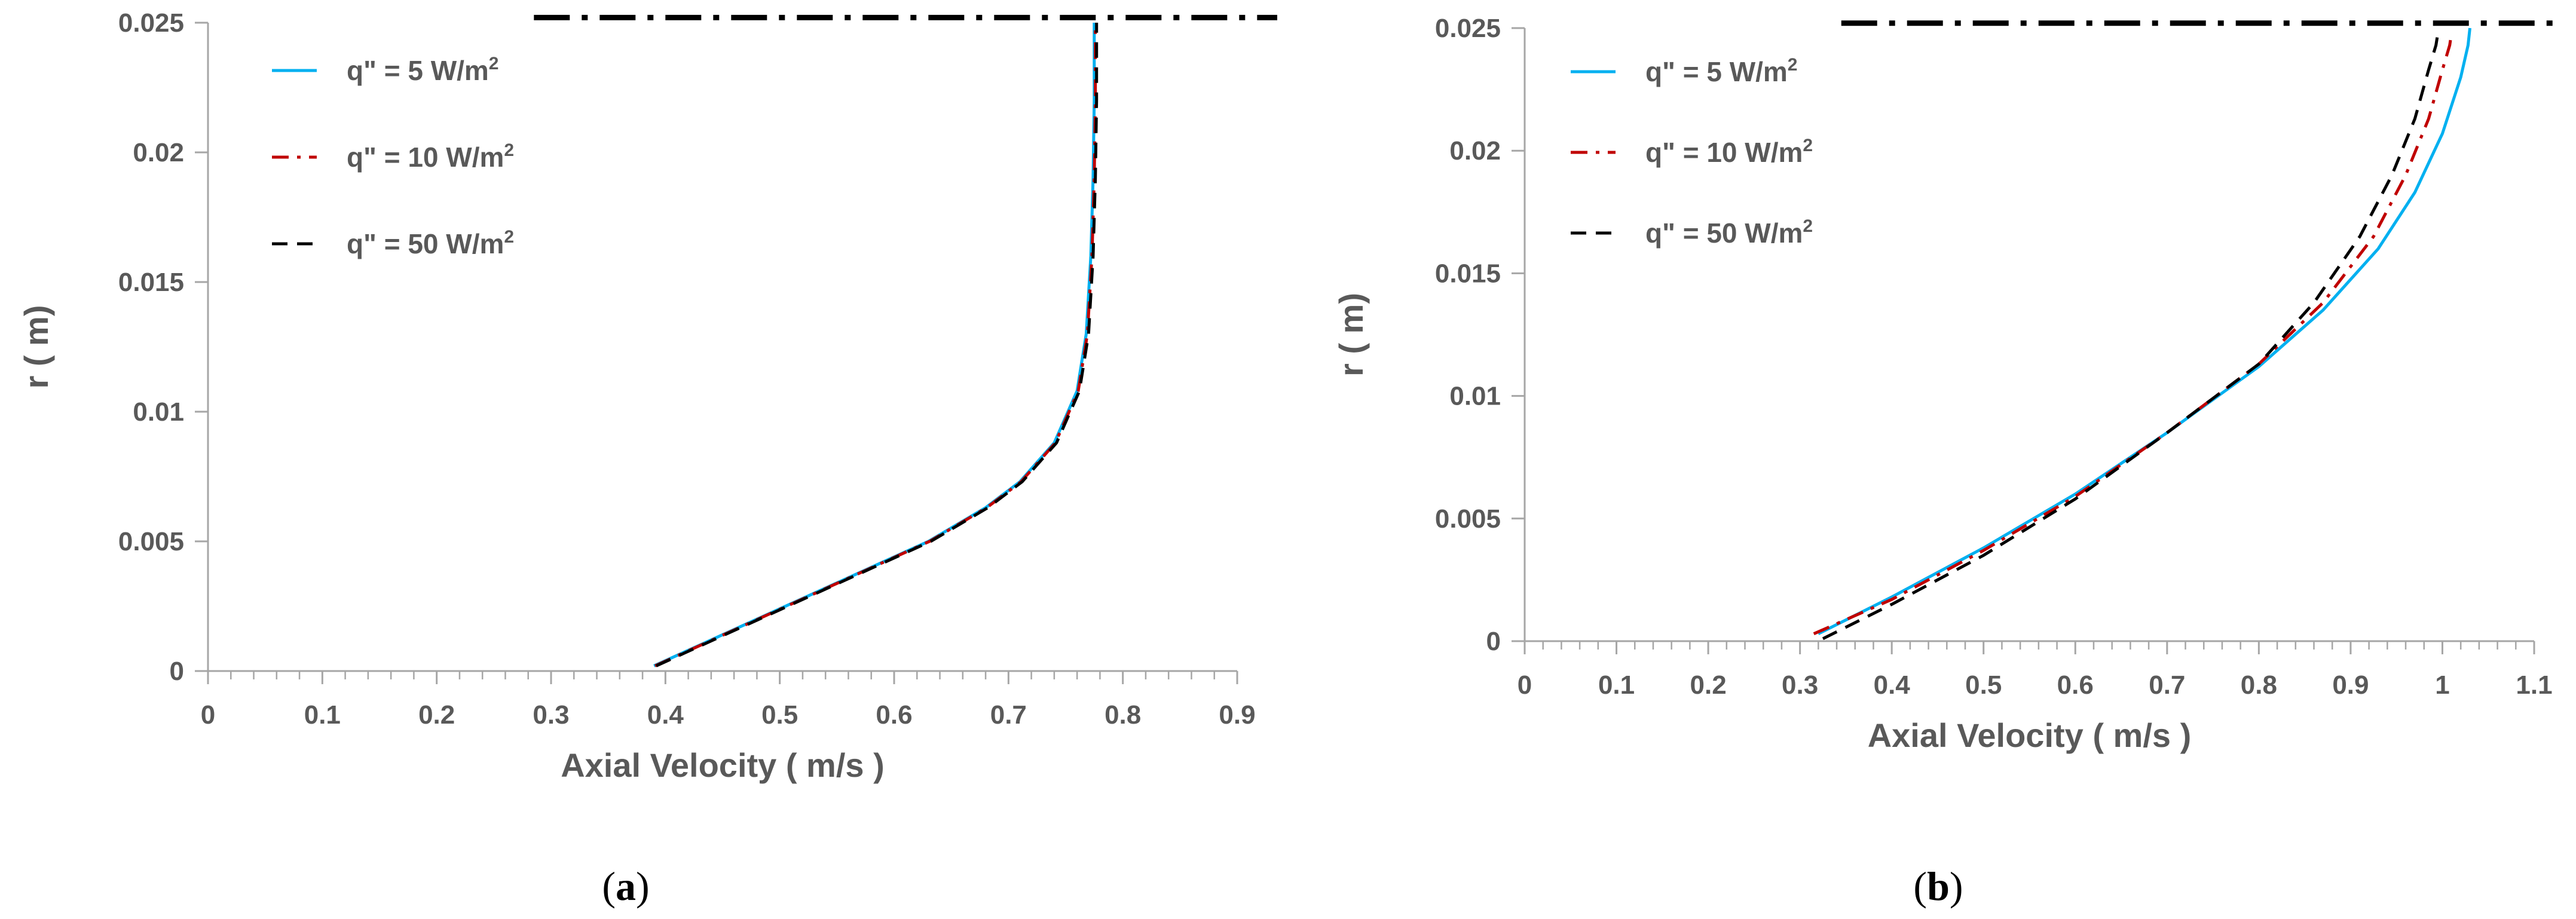  I want to click on panel-a-label: (a), so click(625, 886).